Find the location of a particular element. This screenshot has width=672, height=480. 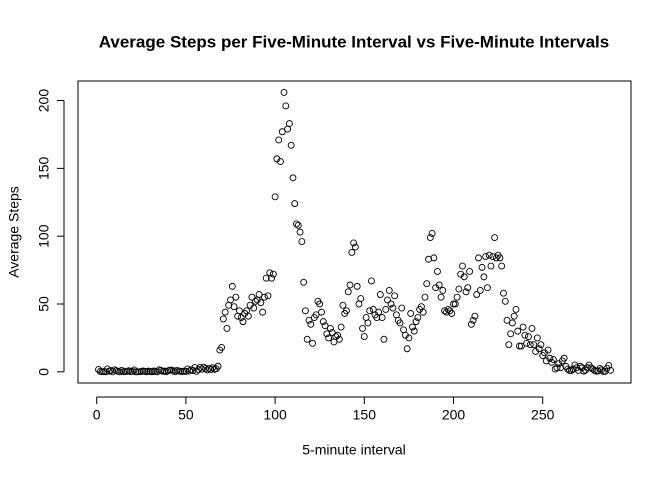

y-tick-label: 50 is located at coordinates (44, 304).